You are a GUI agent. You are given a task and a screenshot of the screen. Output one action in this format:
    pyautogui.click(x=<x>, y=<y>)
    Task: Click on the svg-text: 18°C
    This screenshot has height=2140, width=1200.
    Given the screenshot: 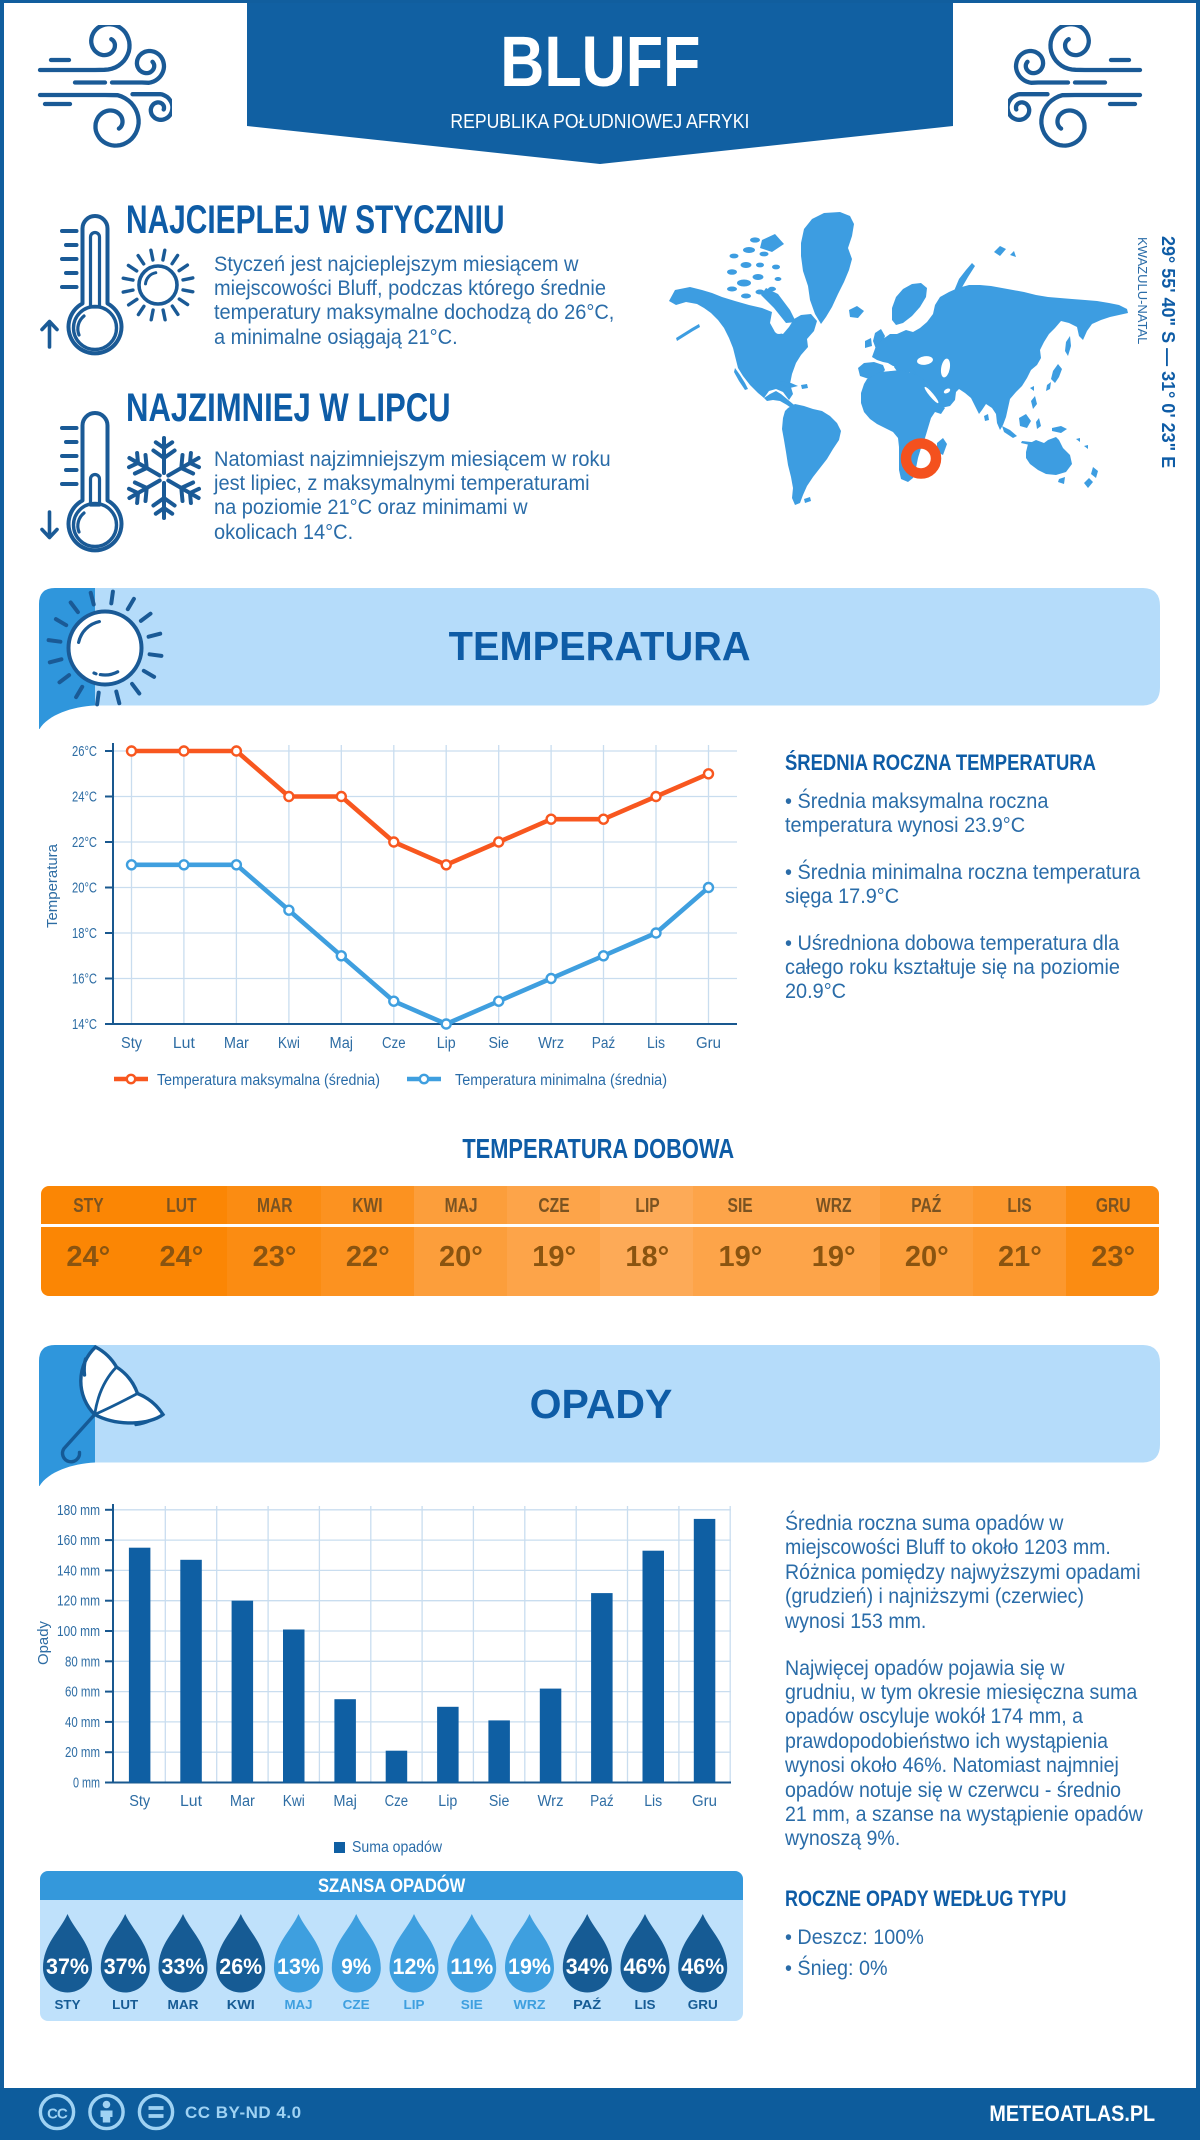 What is the action you would take?
    pyautogui.click(x=84, y=933)
    